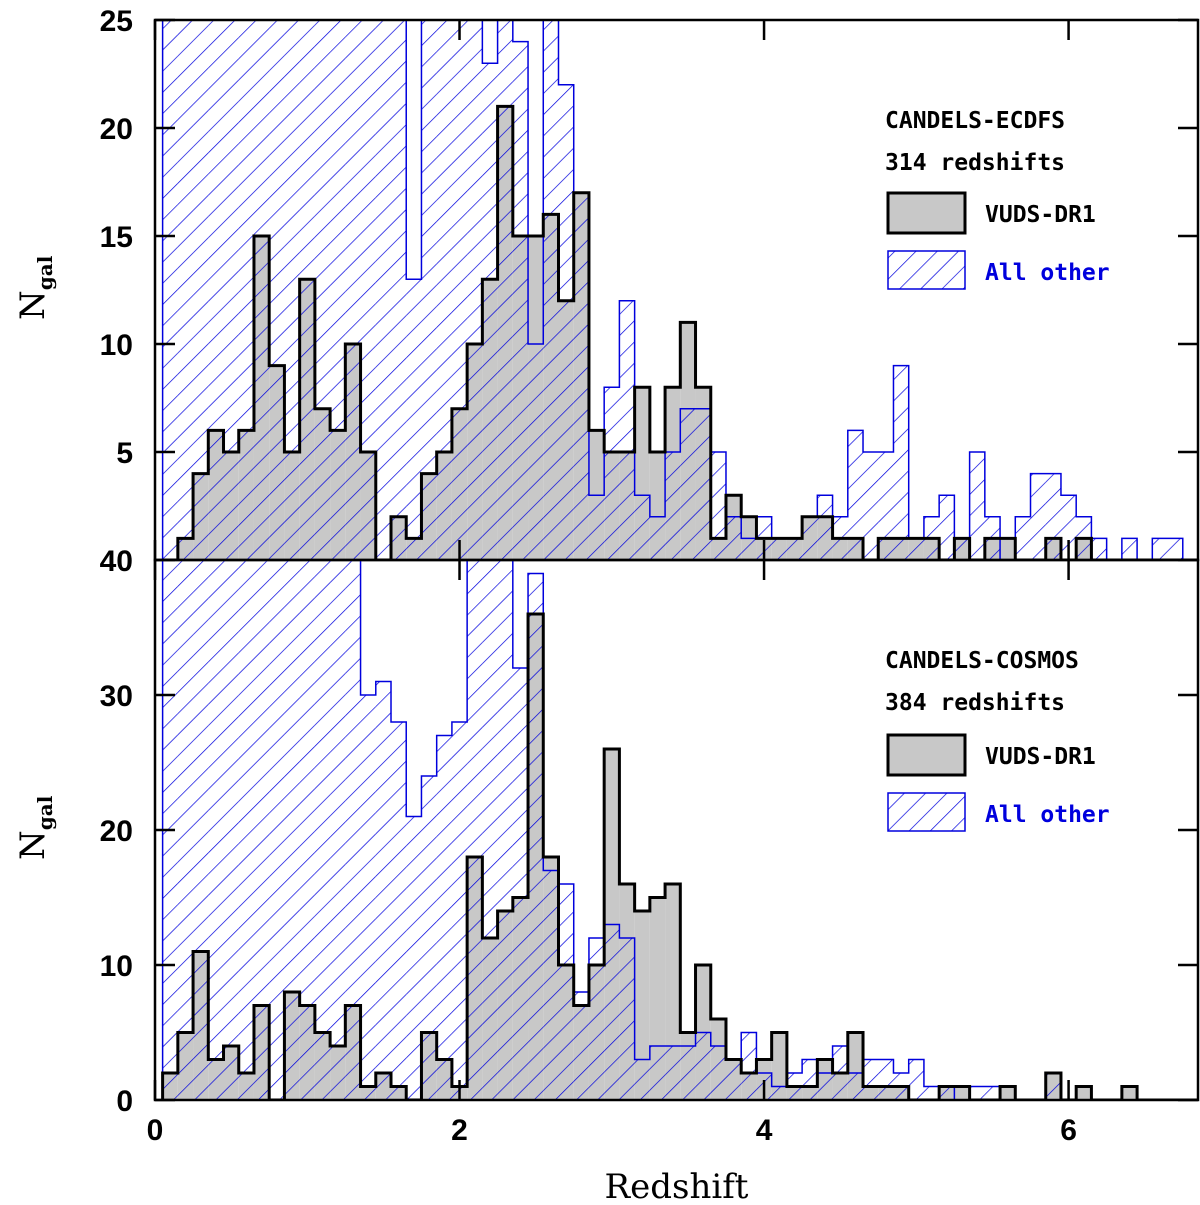 This screenshot has width=1200, height=1205. Describe the element at coordinates (116, 696) in the screenshot. I see `y-tick-label: 30` at that location.